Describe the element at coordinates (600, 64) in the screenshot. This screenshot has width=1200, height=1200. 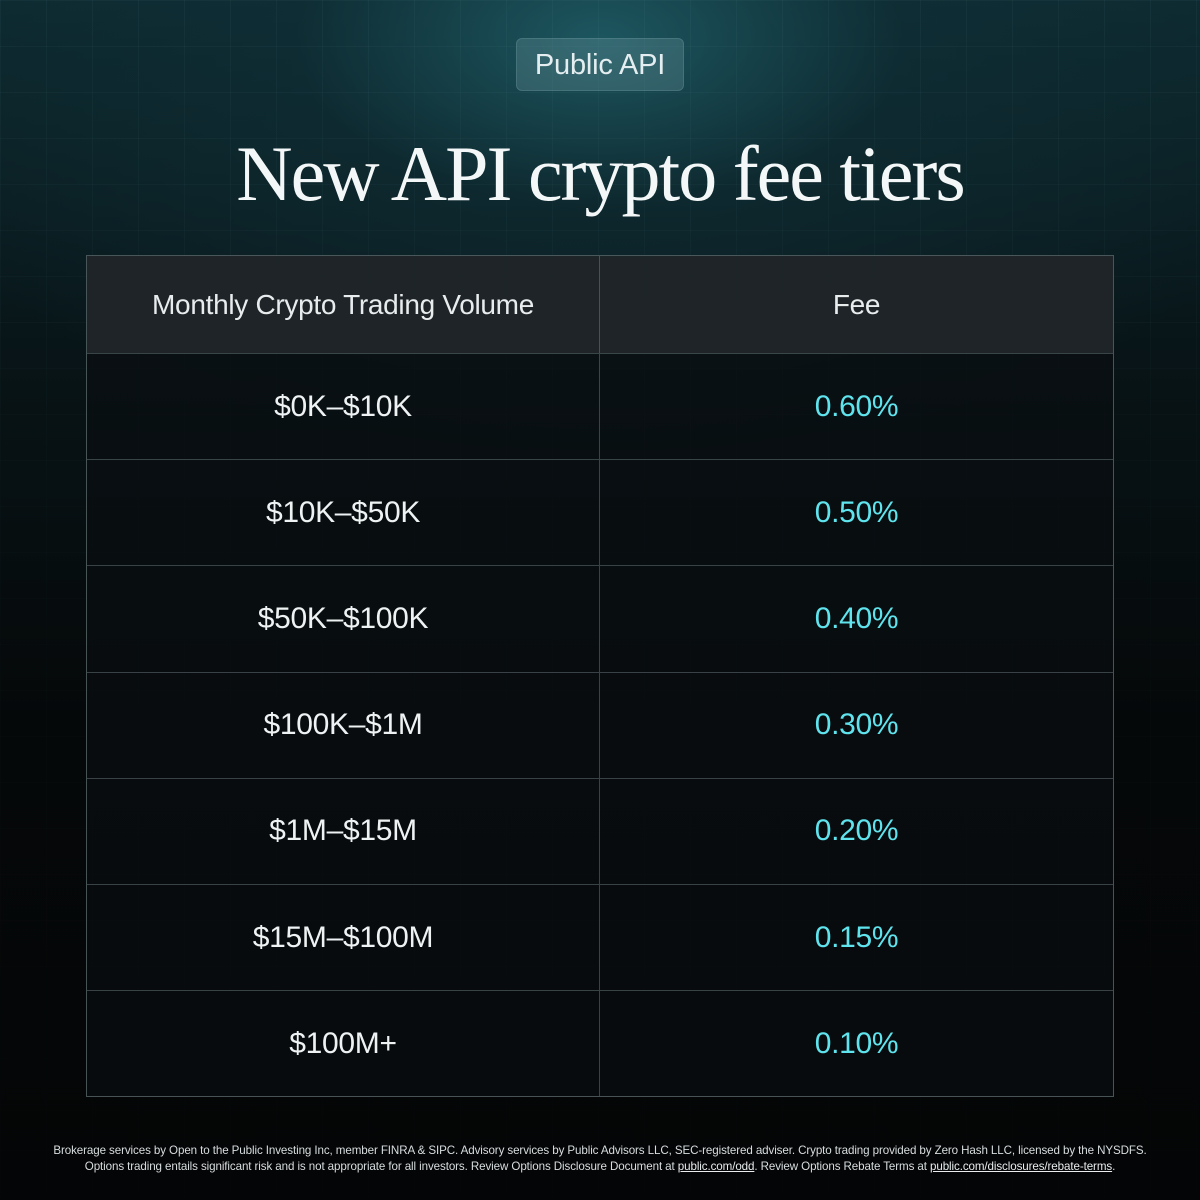
I see `public-api-badge: Public API` at that location.